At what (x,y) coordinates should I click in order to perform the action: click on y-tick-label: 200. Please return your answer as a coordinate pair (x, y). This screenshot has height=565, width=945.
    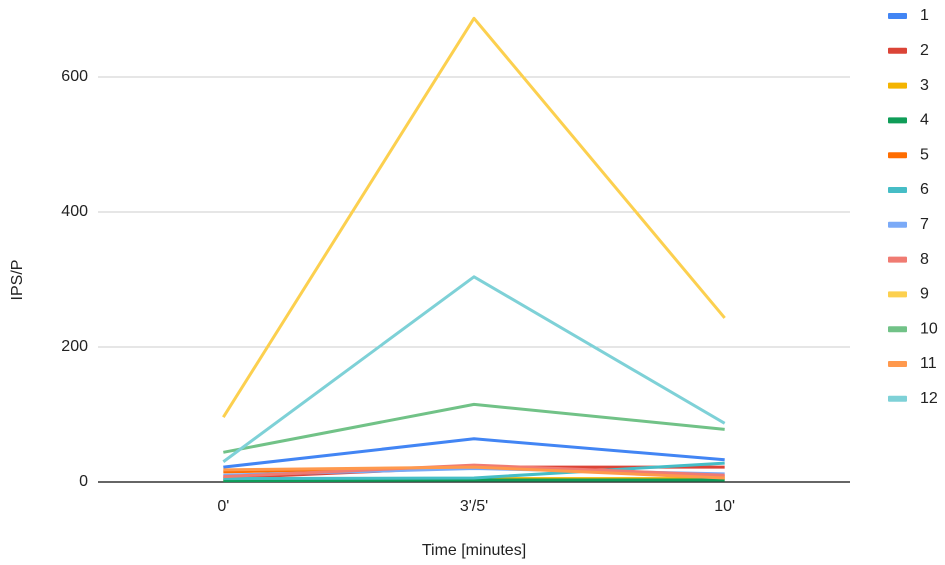
    Looking at the image, I should click on (74, 346).